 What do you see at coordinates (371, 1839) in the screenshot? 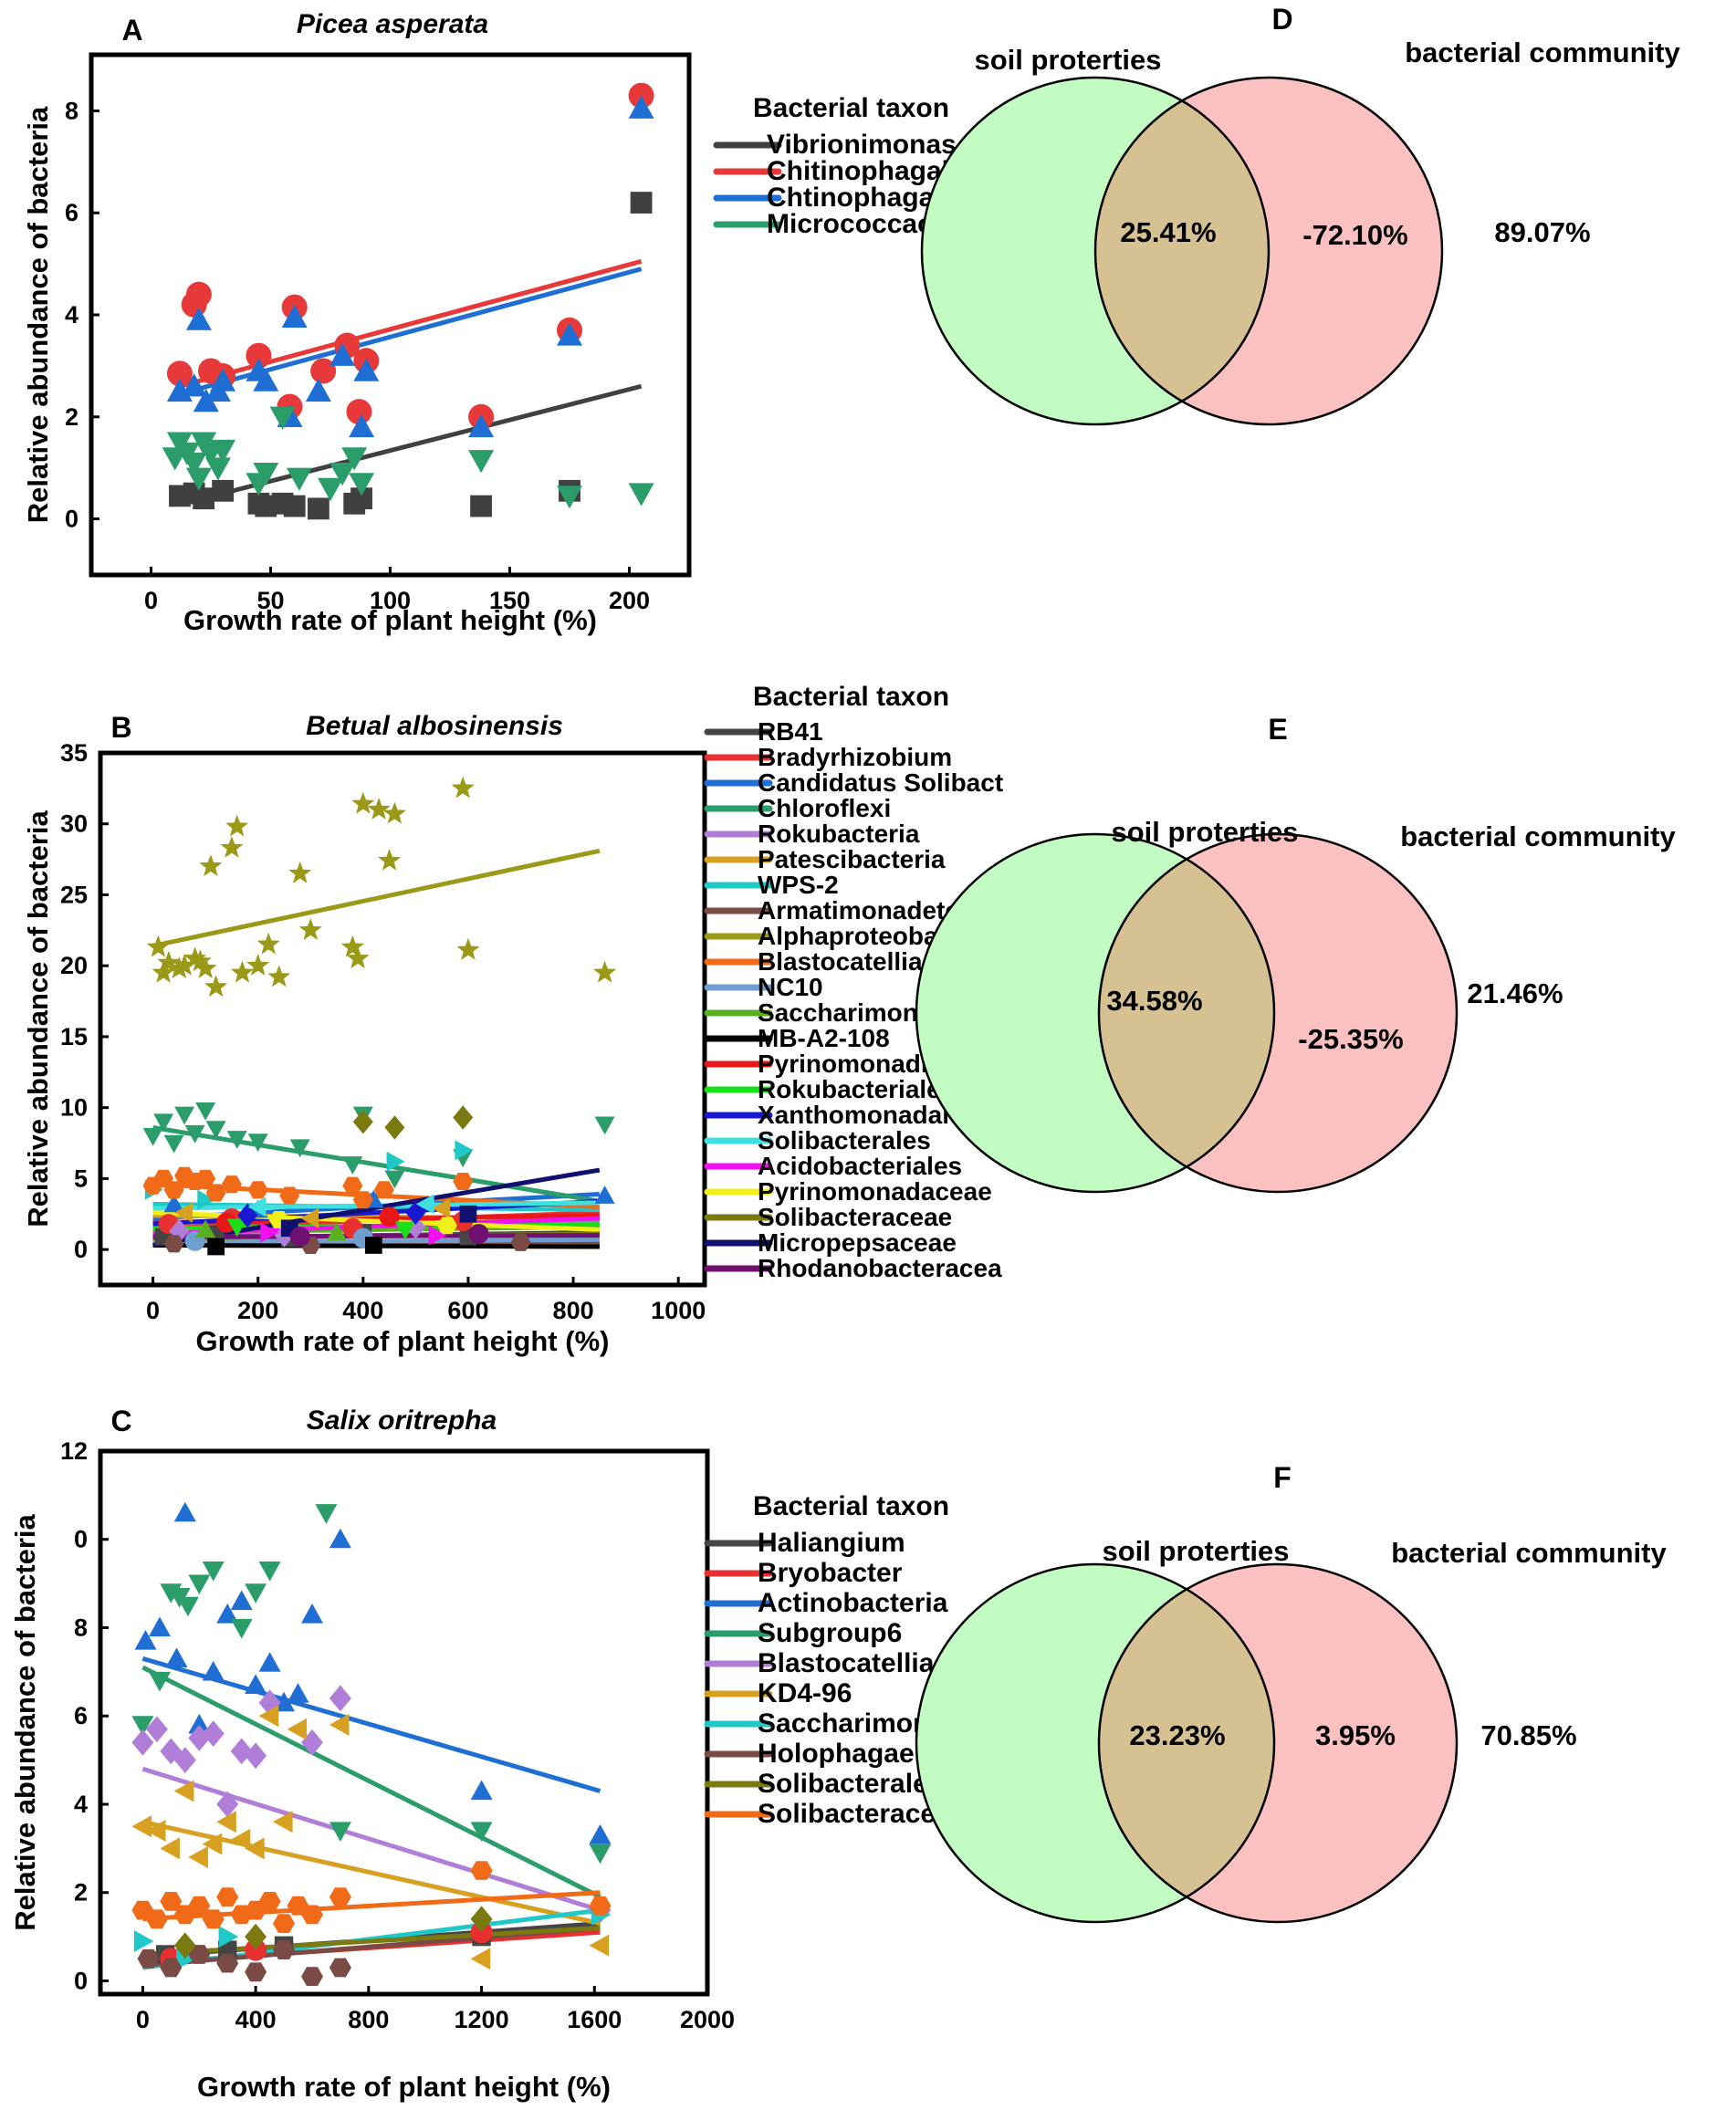
I see `trend-line` at bounding box center [371, 1839].